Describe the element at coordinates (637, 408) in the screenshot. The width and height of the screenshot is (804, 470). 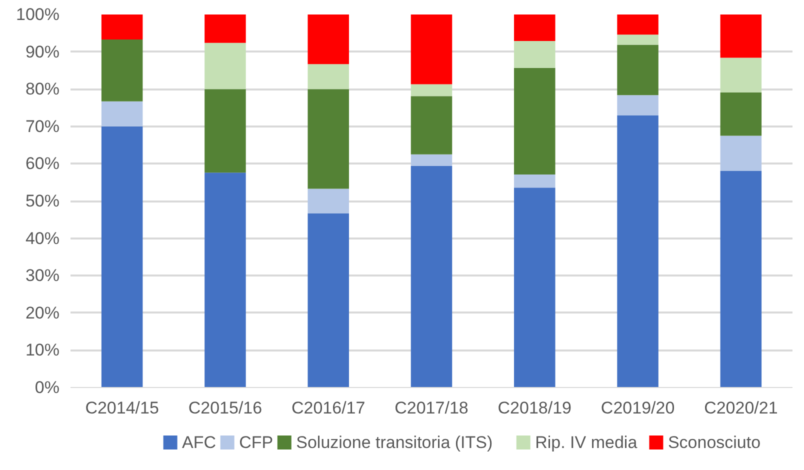
I see `x-tick-label: C2019/20` at that location.